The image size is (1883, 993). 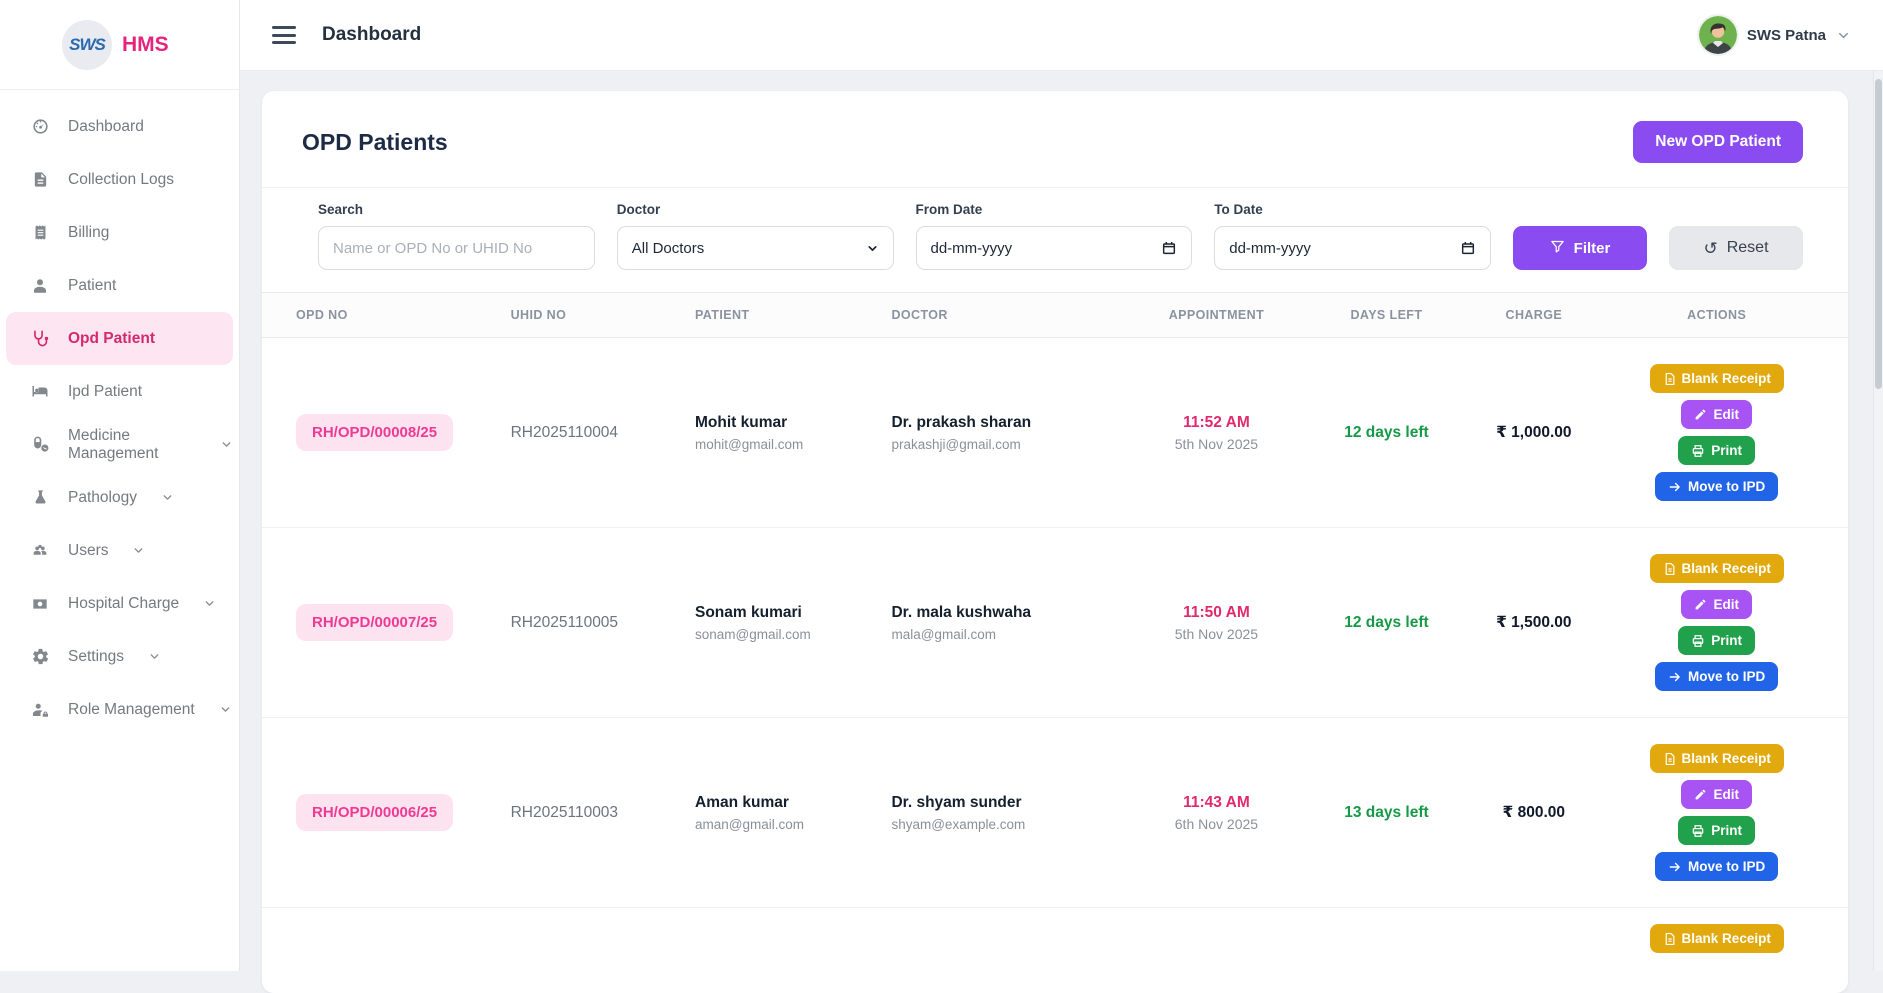 I want to click on sidebar-item-opd-patient: Opd Patient, so click(x=119, y=338).